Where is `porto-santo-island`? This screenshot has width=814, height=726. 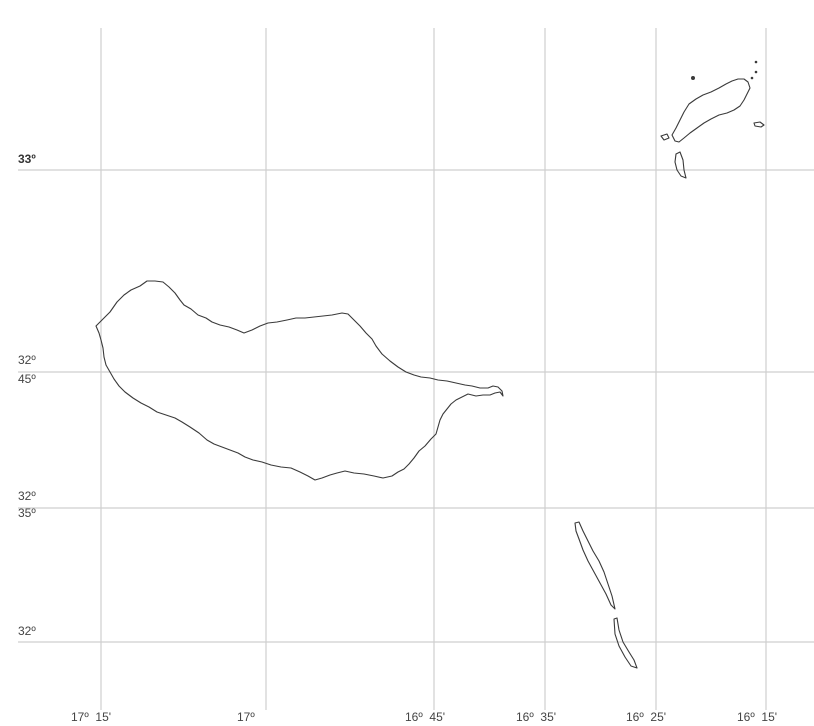 porto-santo-island is located at coordinates (711, 110).